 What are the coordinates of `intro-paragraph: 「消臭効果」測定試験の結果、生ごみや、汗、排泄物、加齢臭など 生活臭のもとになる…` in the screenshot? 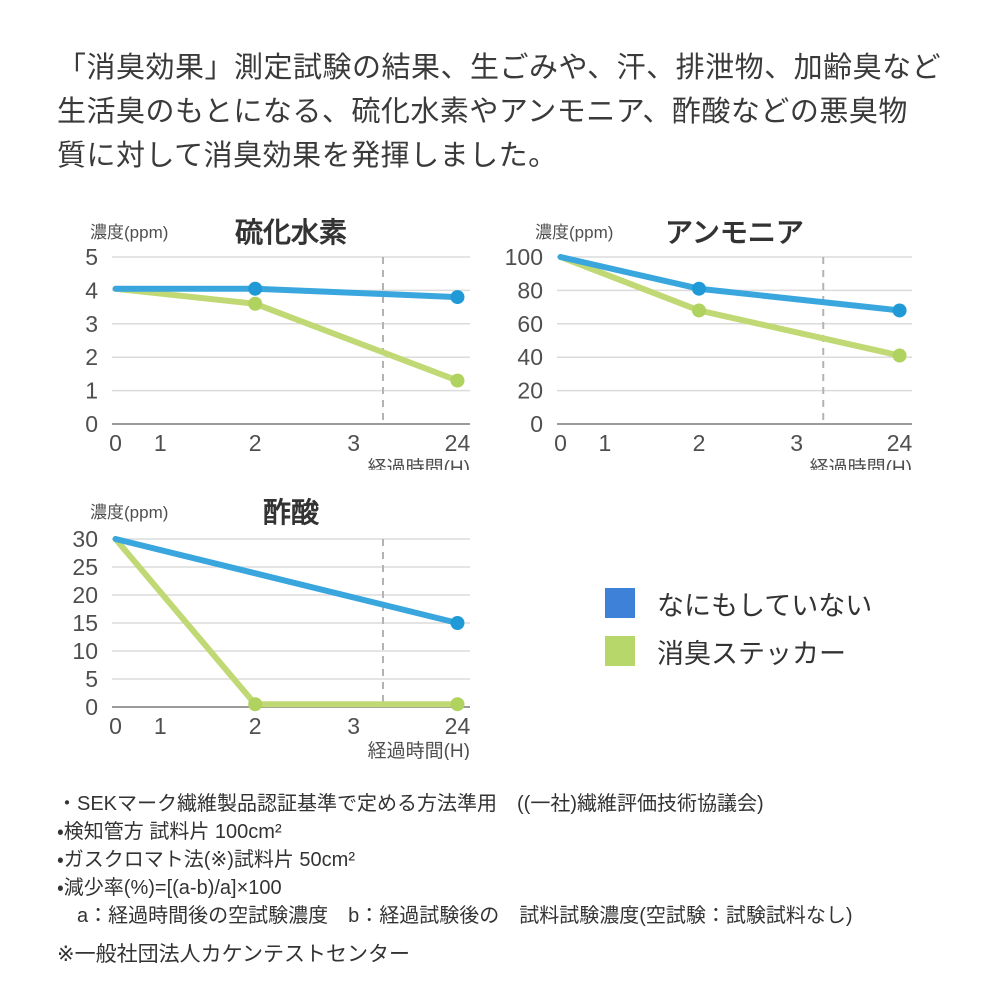 It's located at (499, 112).